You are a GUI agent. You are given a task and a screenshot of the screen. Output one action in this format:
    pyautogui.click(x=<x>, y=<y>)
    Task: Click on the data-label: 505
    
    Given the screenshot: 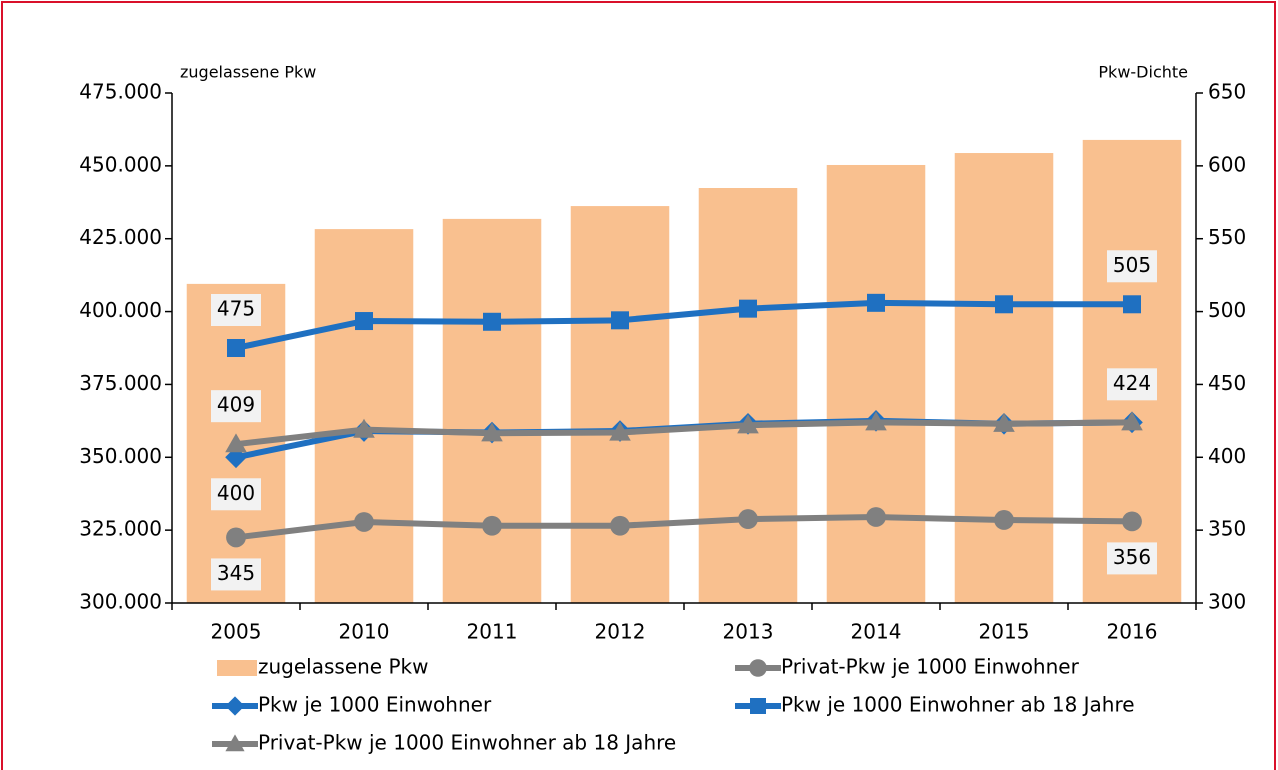 What is the action you would take?
    pyautogui.click(x=1132, y=265)
    